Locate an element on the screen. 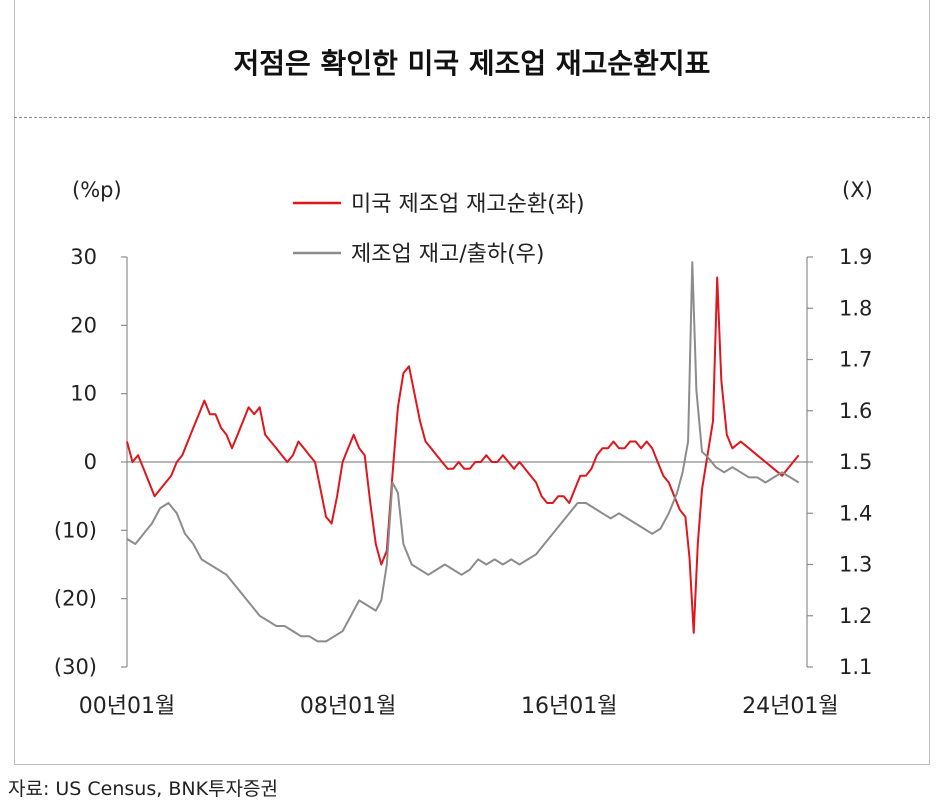  legend: 미국 제조업 재고순환(좌) 제조업 재고/출하(우) is located at coordinates (439, 229).